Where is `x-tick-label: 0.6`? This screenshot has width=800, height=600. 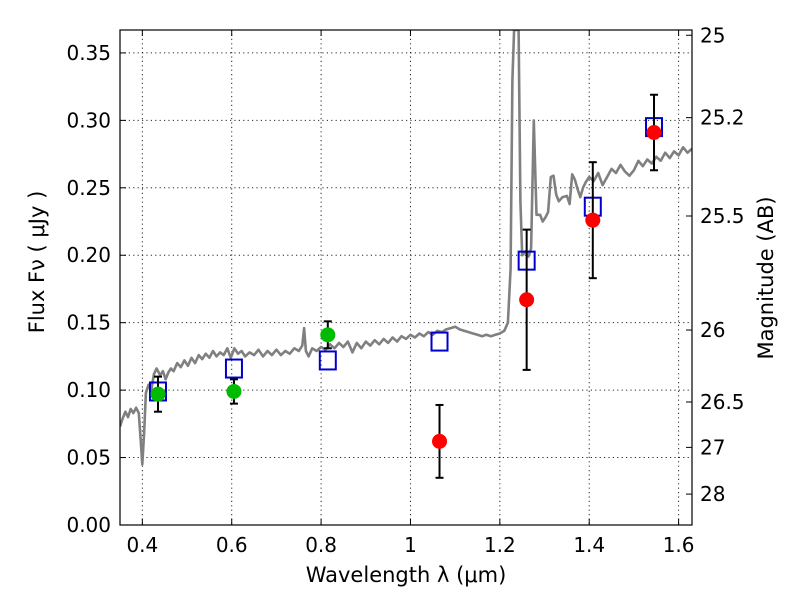 x-tick-label: 0.6 is located at coordinates (232, 545).